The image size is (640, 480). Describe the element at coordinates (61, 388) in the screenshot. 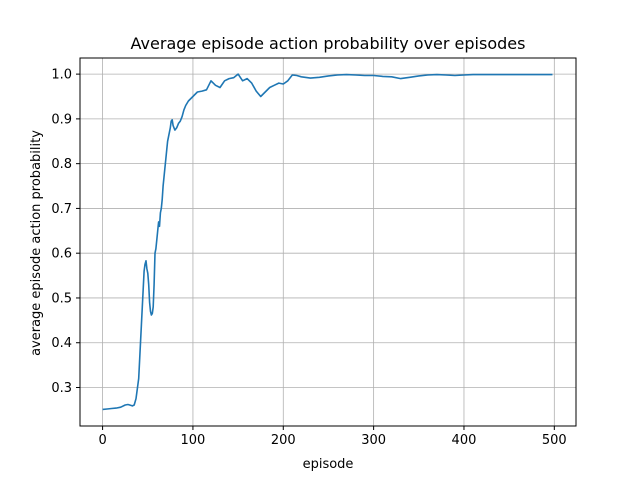

I see `y-tick-label: 0.3` at that location.